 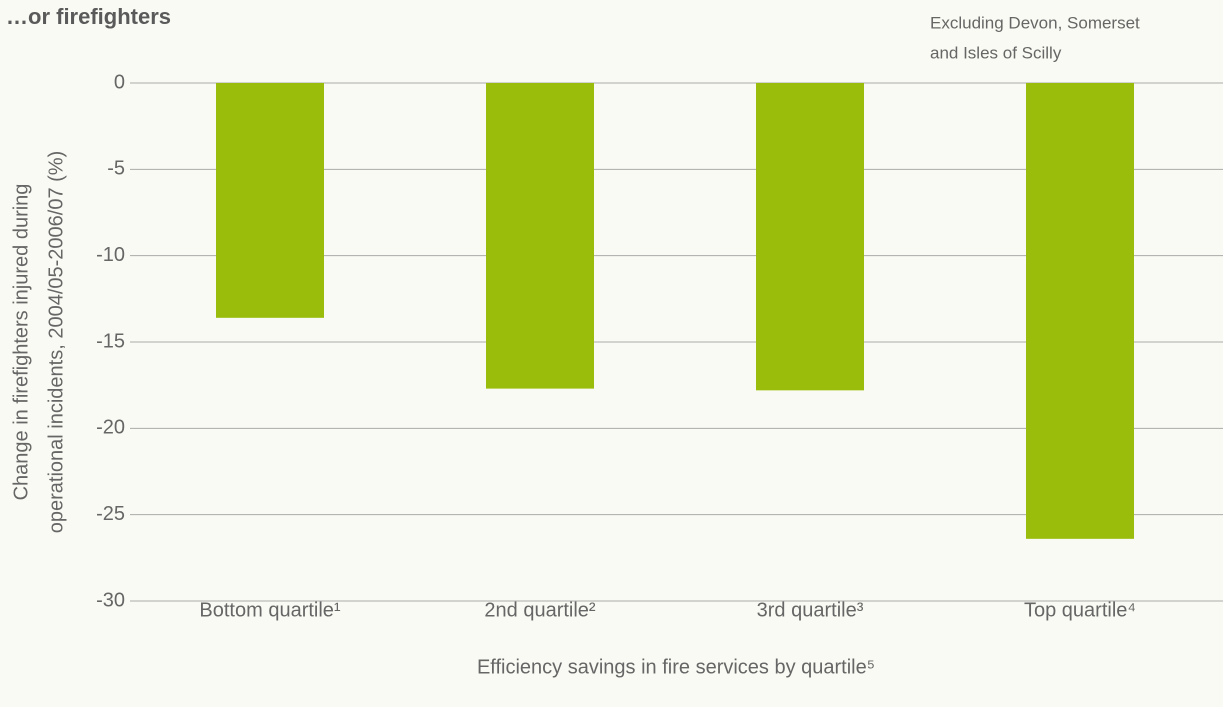 What do you see at coordinates (110, 255) in the screenshot?
I see `y-tick-label: -10` at bounding box center [110, 255].